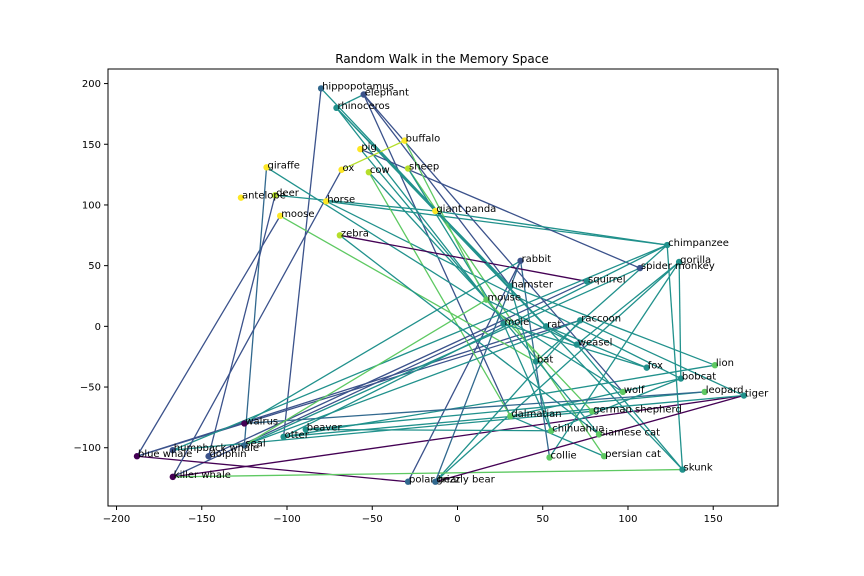 The height and width of the screenshot is (576, 864). What do you see at coordinates (266, 167) in the screenshot?
I see `point-giraffe` at bounding box center [266, 167].